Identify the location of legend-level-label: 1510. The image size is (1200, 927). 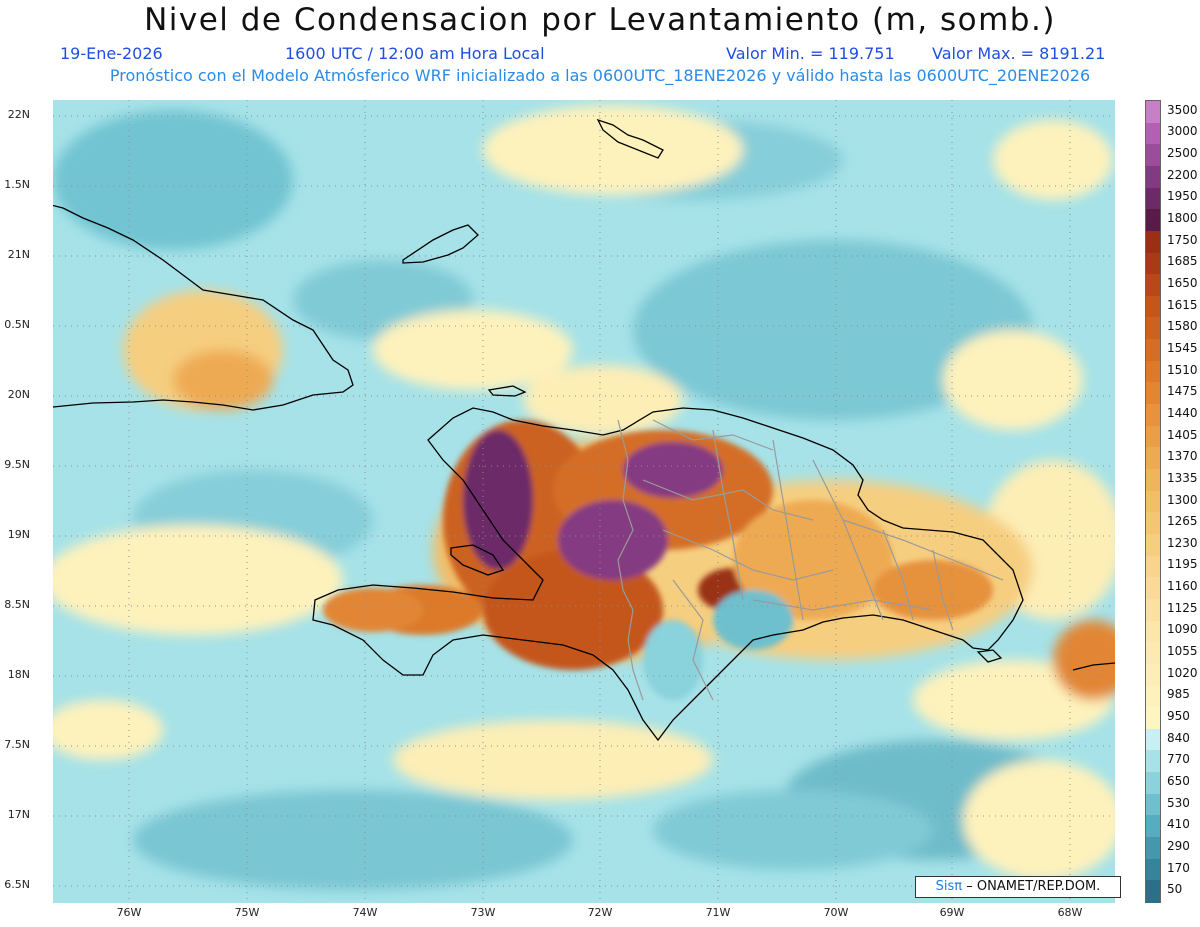
(1182, 369).